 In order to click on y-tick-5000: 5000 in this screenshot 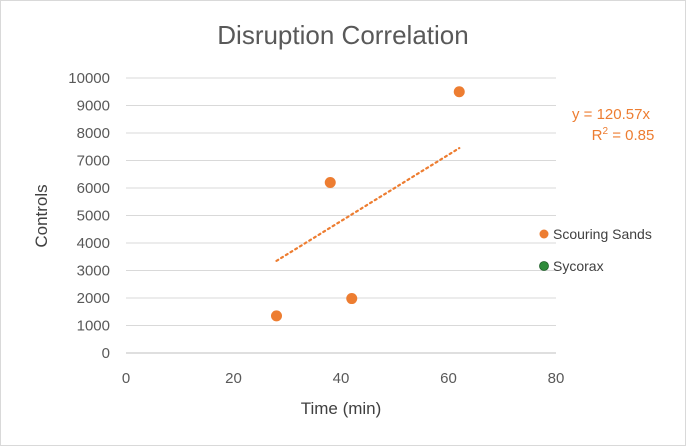, I will do `click(93, 216)`.